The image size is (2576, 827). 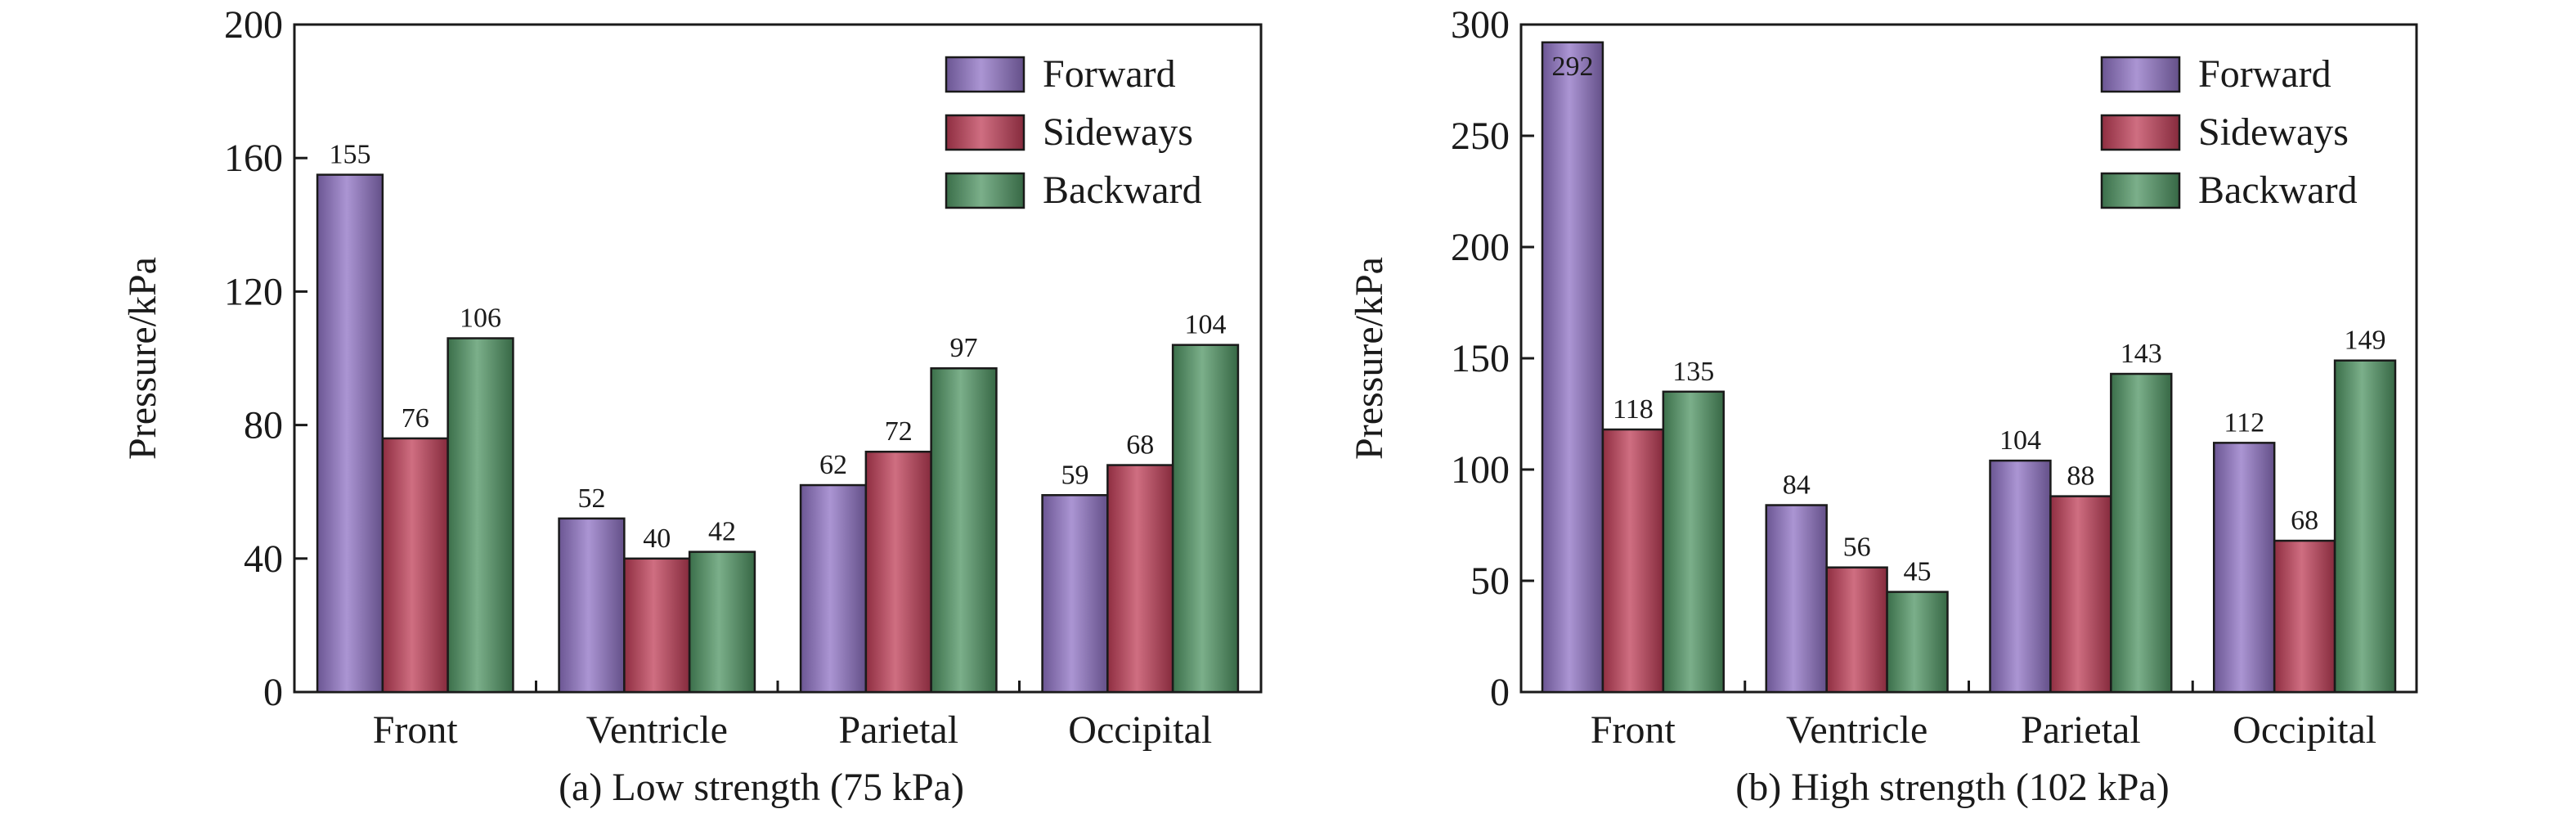 I want to click on chart-caption: (b) High strength (102 kPa), so click(x=1952, y=787).